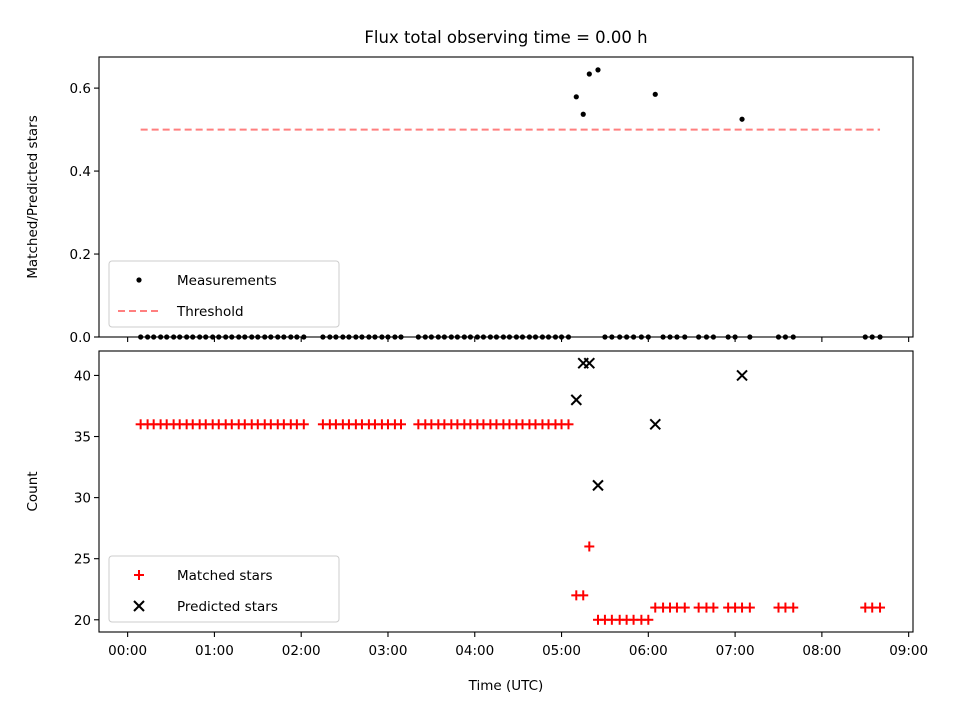  What do you see at coordinates (474, 651) in the screenshot?
I see `x-tick-label: 04:00` at bounding box center [474, 651].